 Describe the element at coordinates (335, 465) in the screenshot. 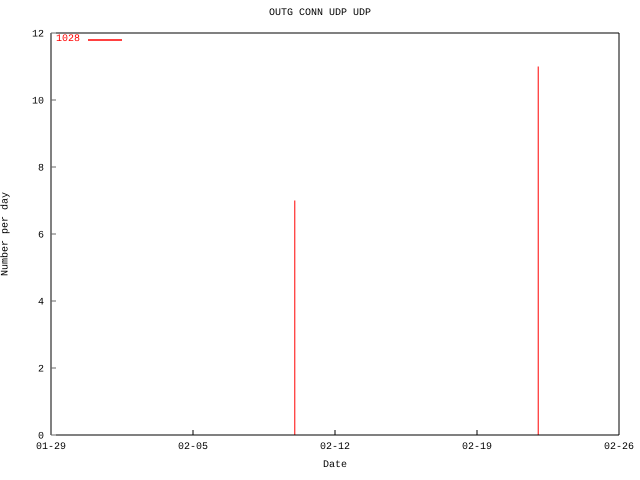

I see `x-axis-title: Date` at that location.